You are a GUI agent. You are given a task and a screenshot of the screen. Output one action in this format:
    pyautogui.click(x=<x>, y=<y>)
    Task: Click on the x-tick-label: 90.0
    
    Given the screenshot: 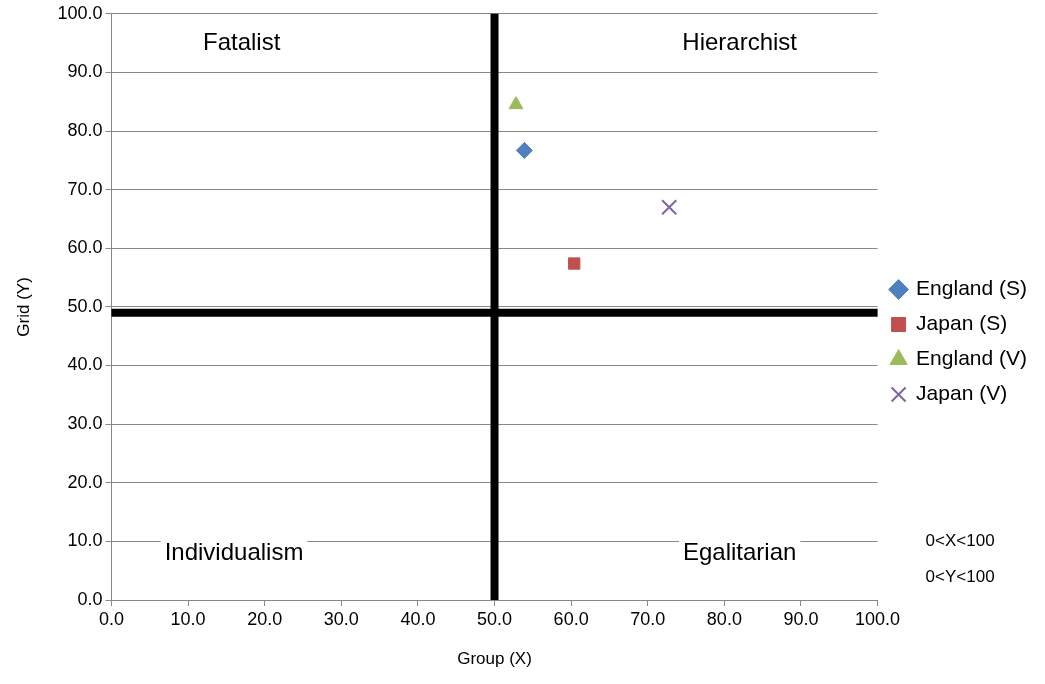 What is the action you would take?
    pyautogui.click(x=801, y=618)
    